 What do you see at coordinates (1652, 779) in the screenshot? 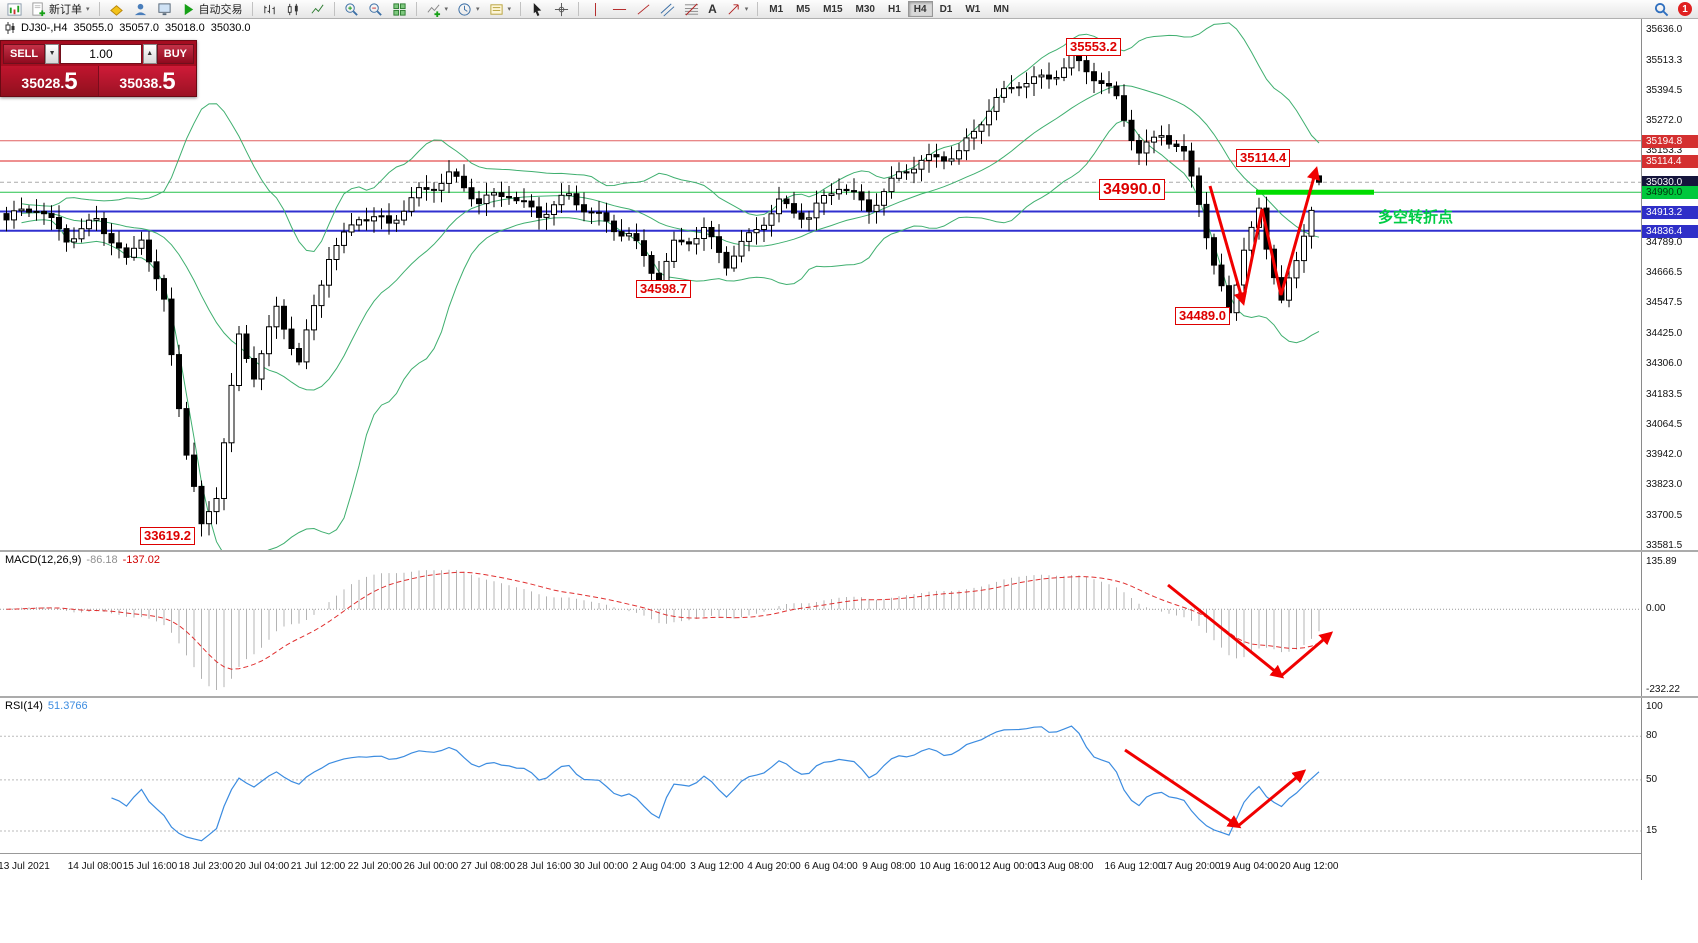
I see `rsi-axis-label: 50` at bounding box center [1652, 779].